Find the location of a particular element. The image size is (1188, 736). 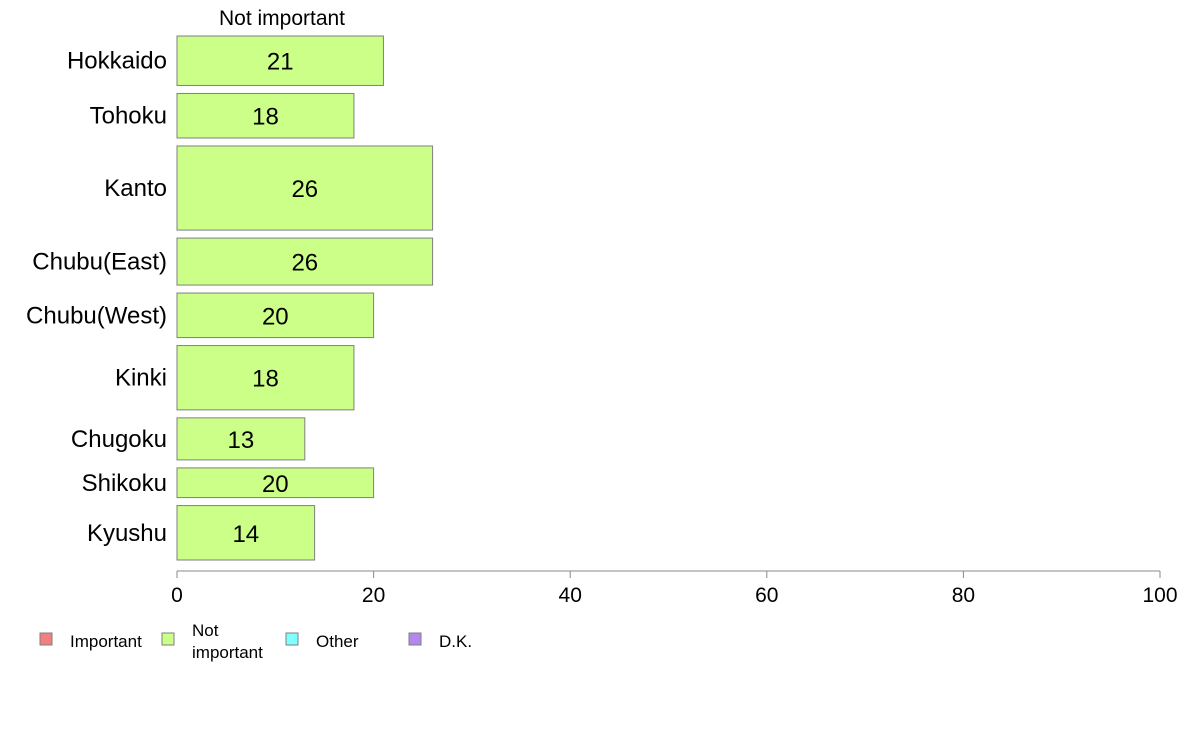

x-tick-label: 100 is located at coordinates (1159, 595).